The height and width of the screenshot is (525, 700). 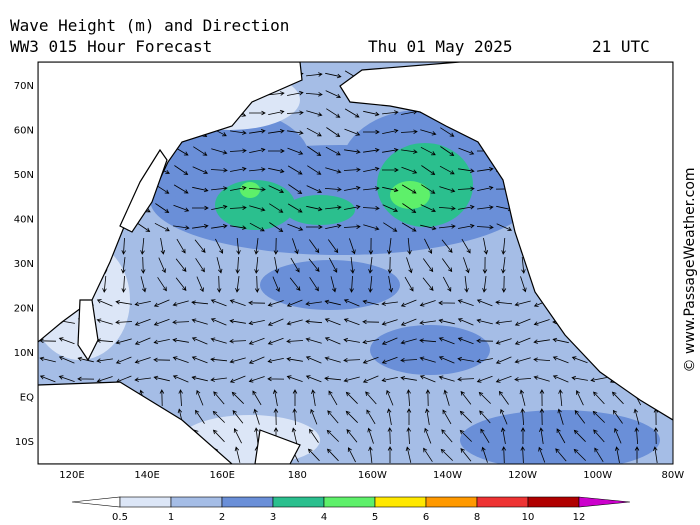 What do you see at coordinates (24, 175) in the screenshot?
I see `lat-label: 50N` at bounding box center [24, 175].